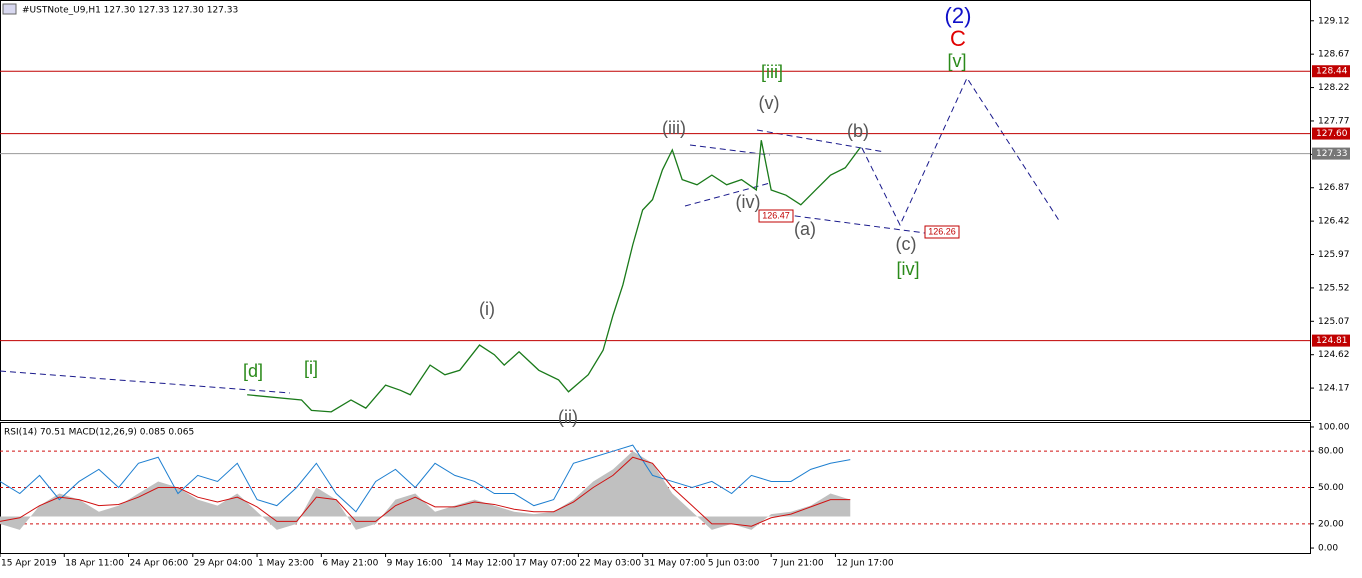  I want to click on wave-label: [iii], so click(772, 72).